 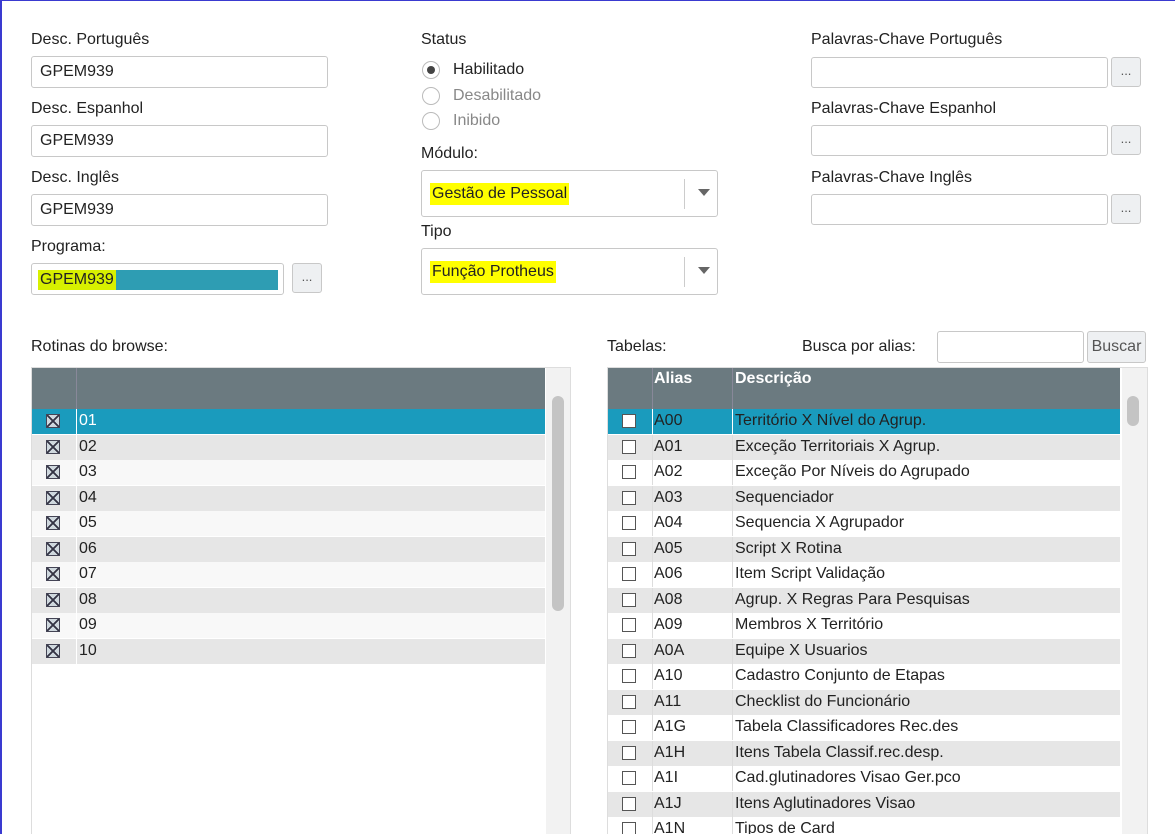 I want to click on grid-row: 02, so click(x=288, y=447).